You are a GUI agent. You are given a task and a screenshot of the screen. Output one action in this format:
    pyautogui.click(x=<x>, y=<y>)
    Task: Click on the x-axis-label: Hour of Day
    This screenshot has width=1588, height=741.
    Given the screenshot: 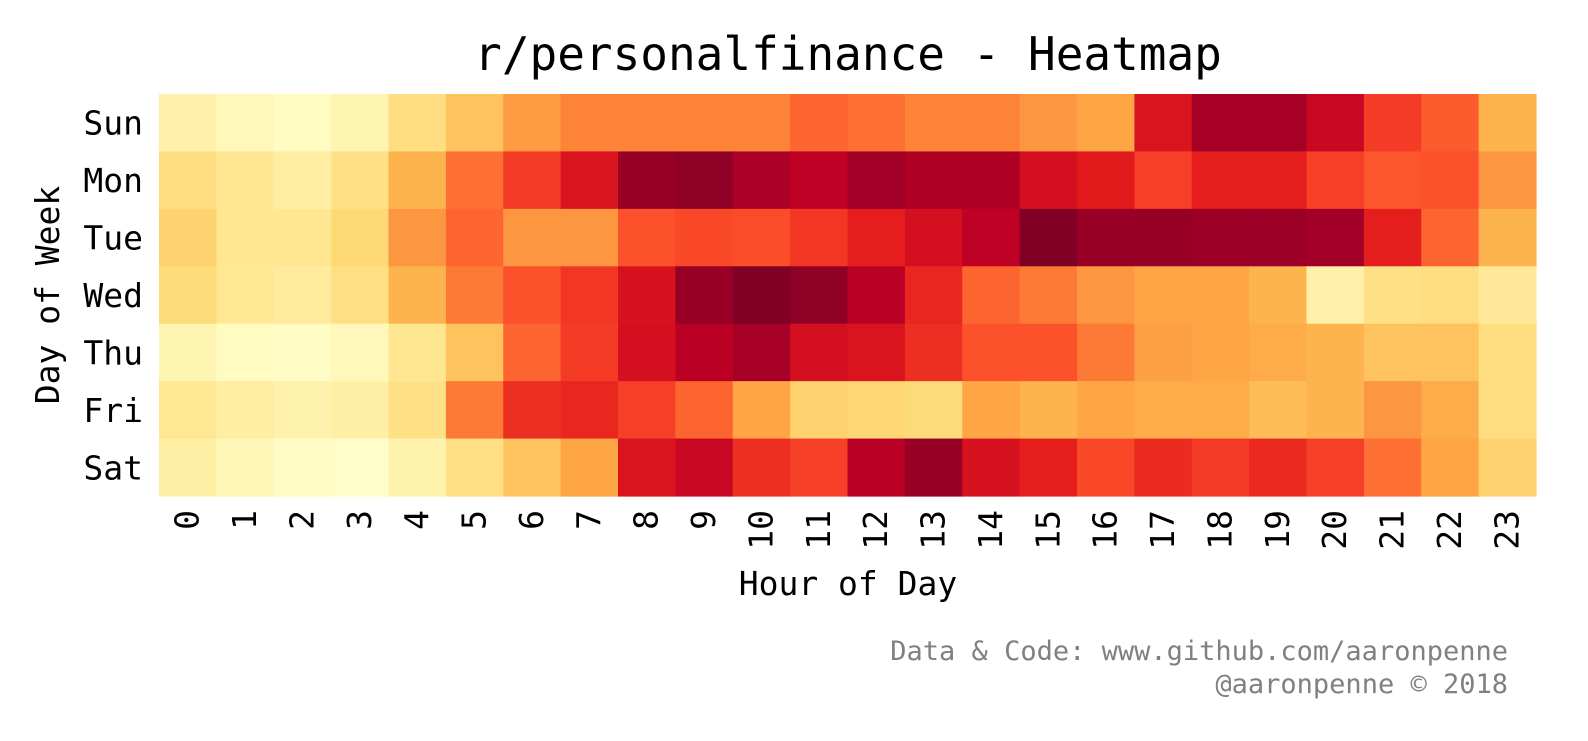 What is the action you would take?
    pyautogui.click(x=848, y=583)
    